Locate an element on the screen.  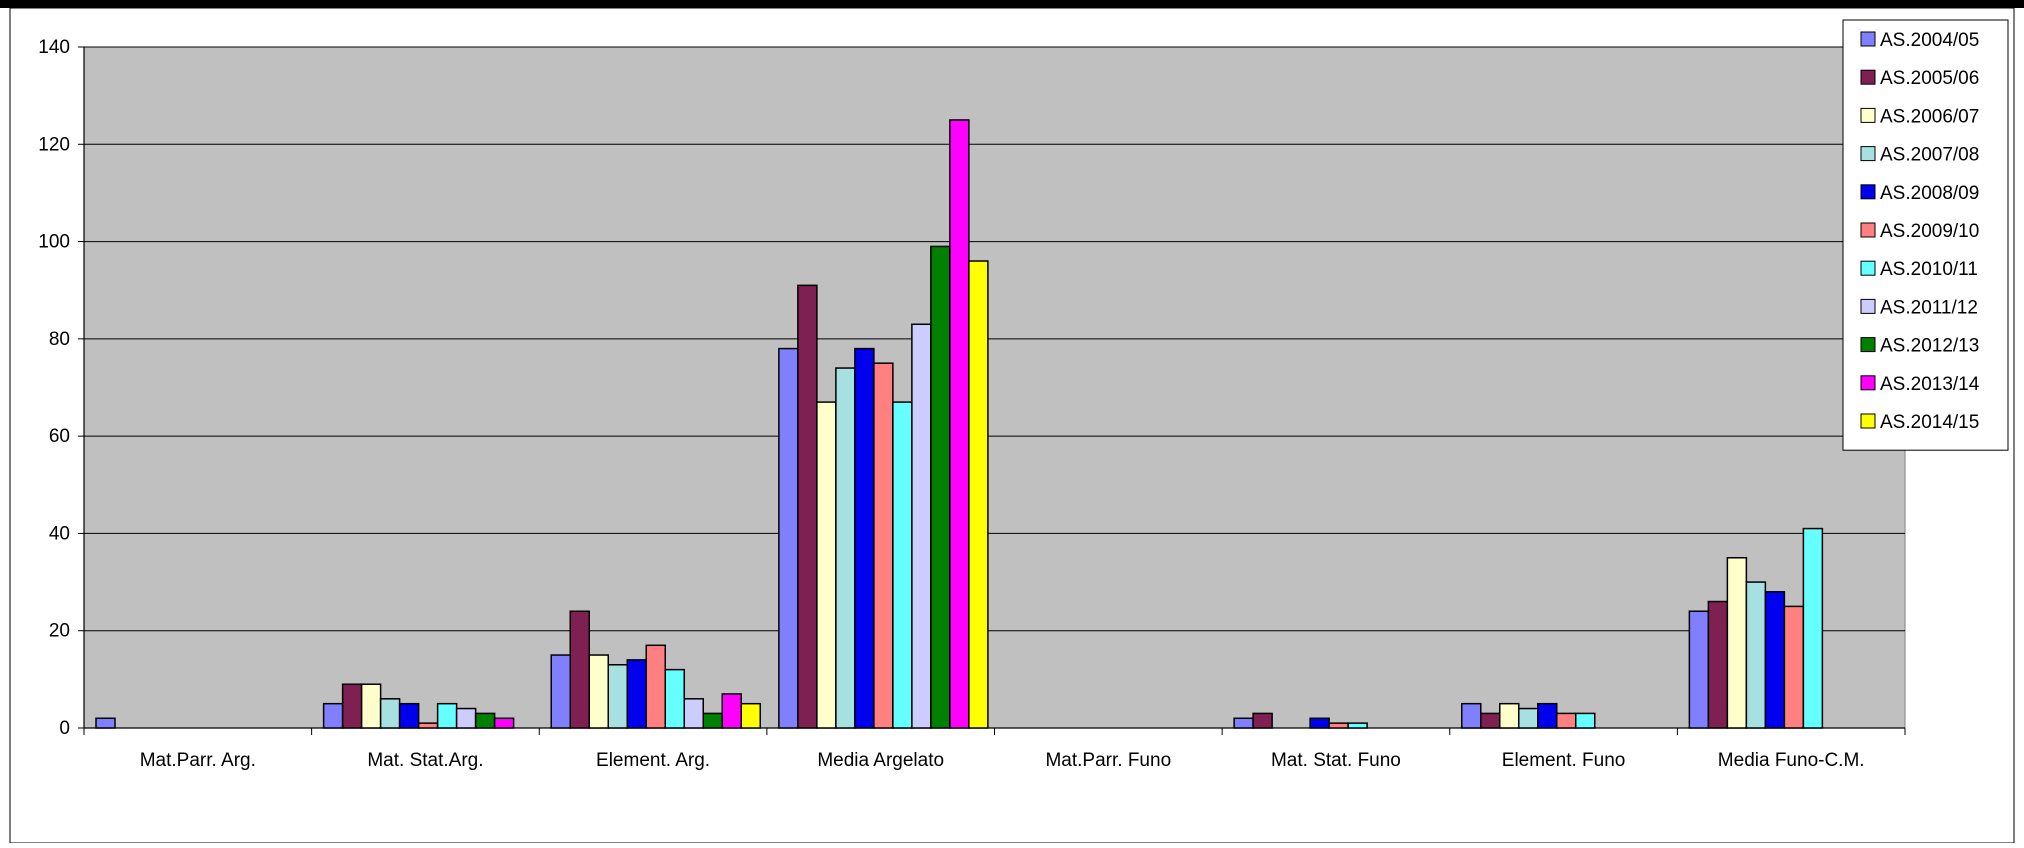
y-tick-label: 40 is located at coordinates (59, 533).